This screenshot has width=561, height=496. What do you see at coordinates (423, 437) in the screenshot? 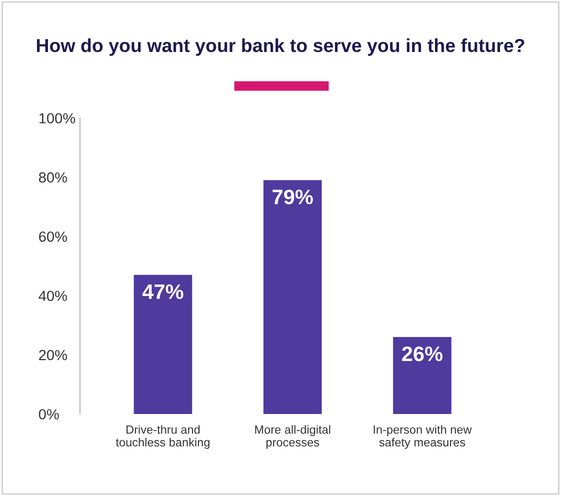
I see `x-tick-label: In-person with new safety measures` at bounding box center [423, 437].